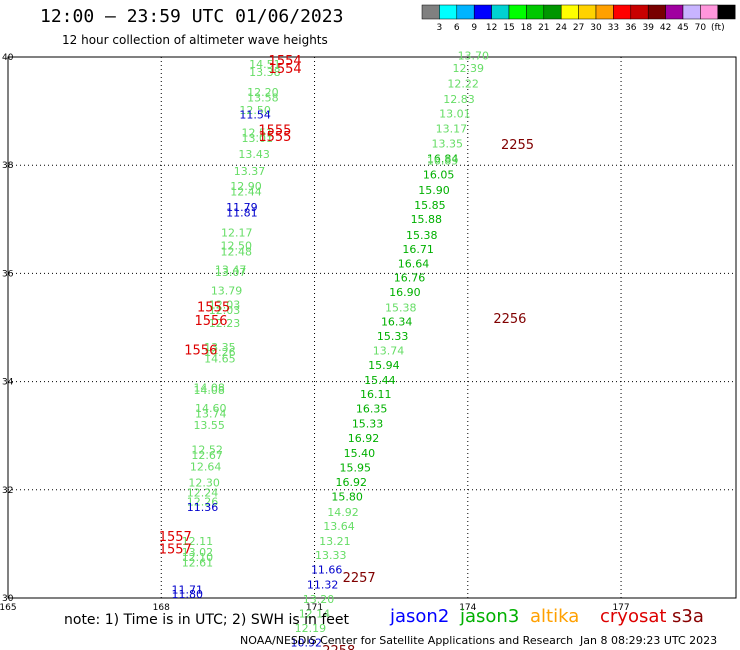 This screenshot has width=740, height=650. Describe the element at coordinates (245, 191) in the screenshot. I see `swh-value: 12.44` at that location.